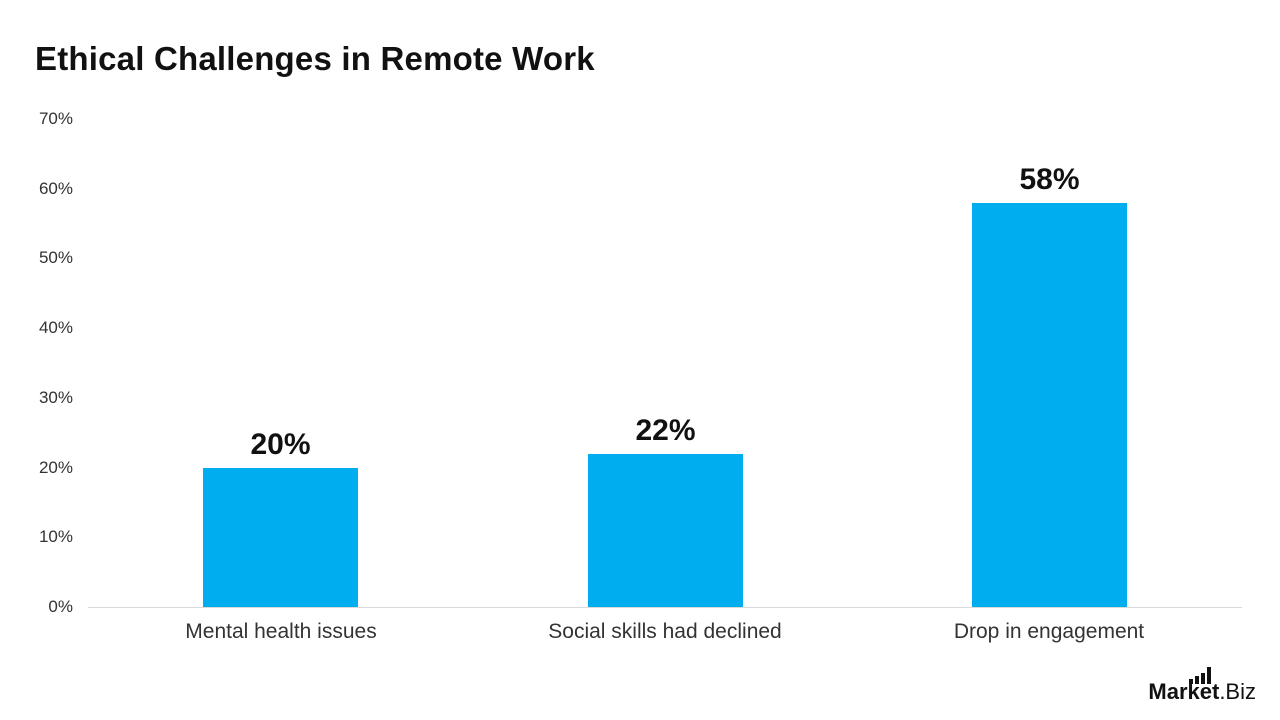 The width and height of the screenshot is (1280, 720). What do you see at coordinates (1049, 631) in the screenshot?
I see `x-axis-category-label: Drop in engagement` at bounding box center [1049, 631].